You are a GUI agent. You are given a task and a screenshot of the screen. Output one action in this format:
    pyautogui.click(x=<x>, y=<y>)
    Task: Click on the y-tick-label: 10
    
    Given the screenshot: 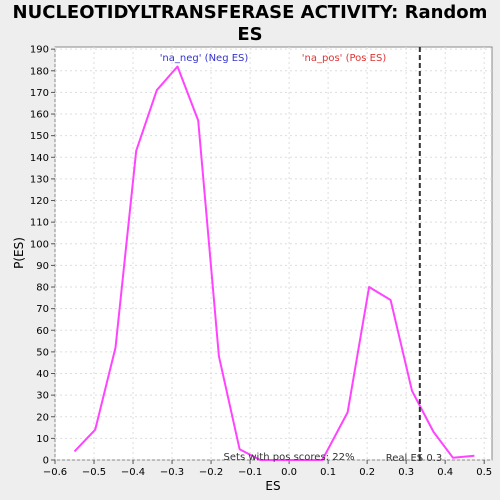 What is the action you would take?
    pyautogui.click(x=42, y=439)
    